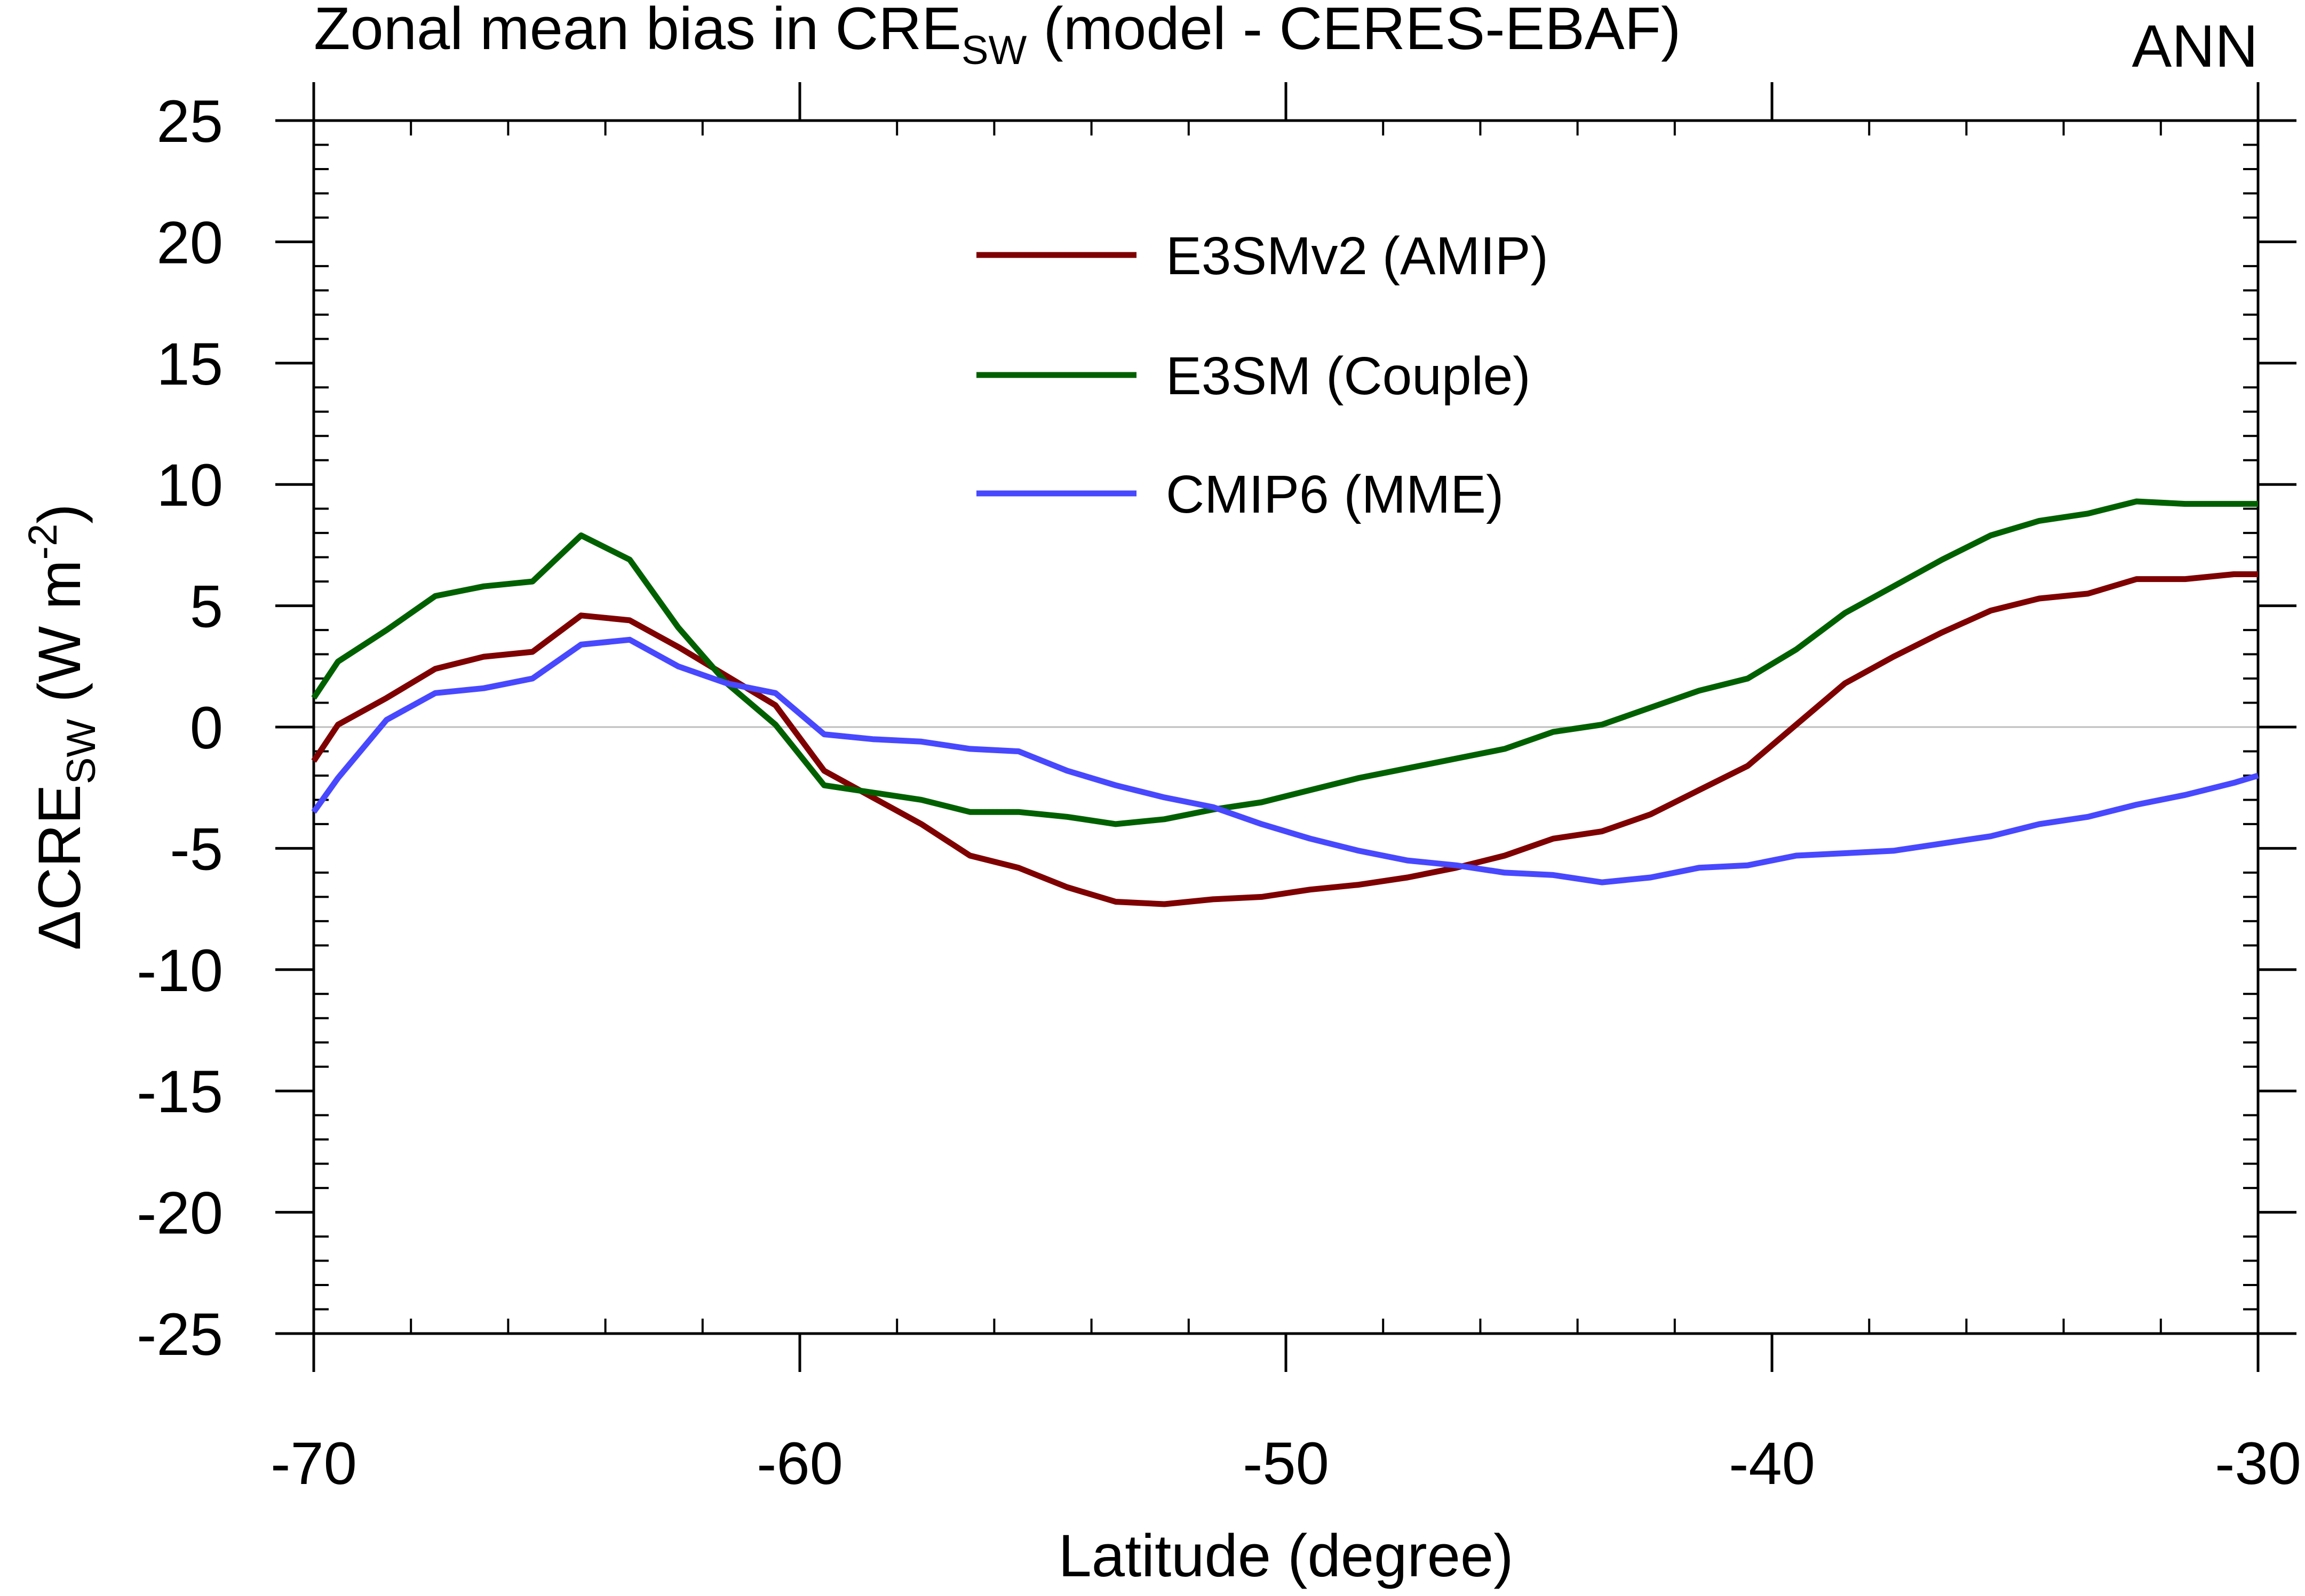 This screenshot has height=1596, width=2305. Describe the element at coordinates (1285, 1555) in the screenshot. I see `x-axis-label: Latitude (degree)` at that location.